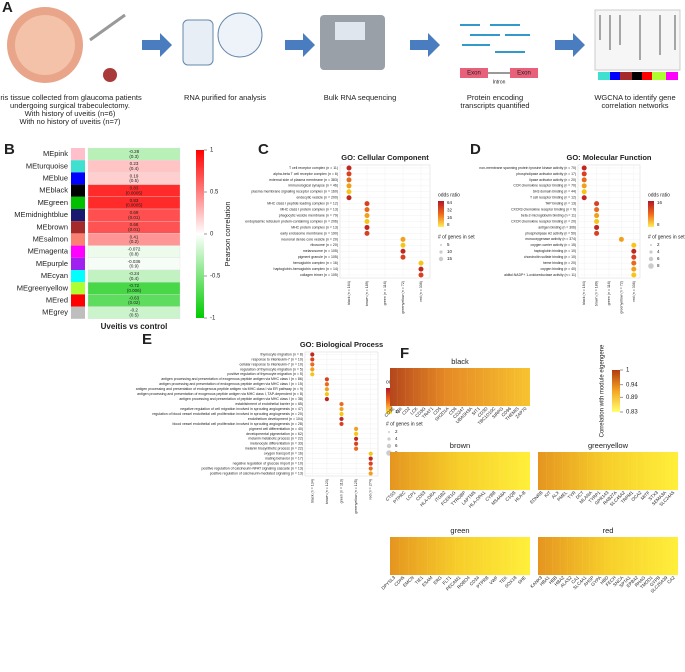 This screenshot has height=672, width=685. Describe the element at coordinates (554, 192) in the screenshot. I see `term-label: SH3 domain binding (n = 44)` at that location.